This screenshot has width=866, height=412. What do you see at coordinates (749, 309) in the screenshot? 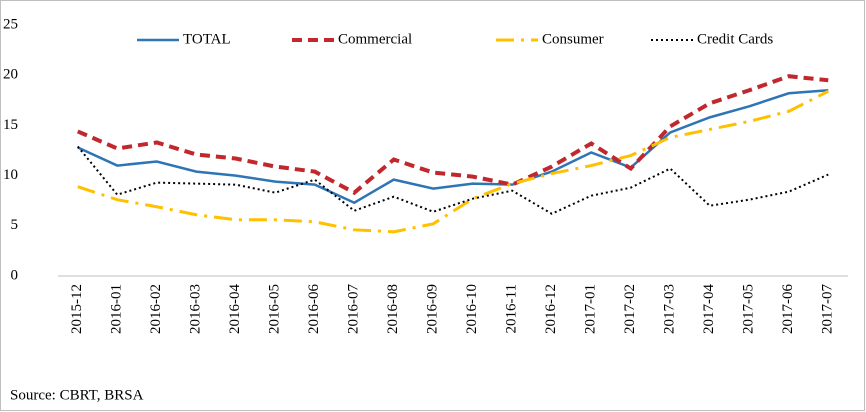
I see `x-tick-label: 2017-05` at bounding box center [749, 309].